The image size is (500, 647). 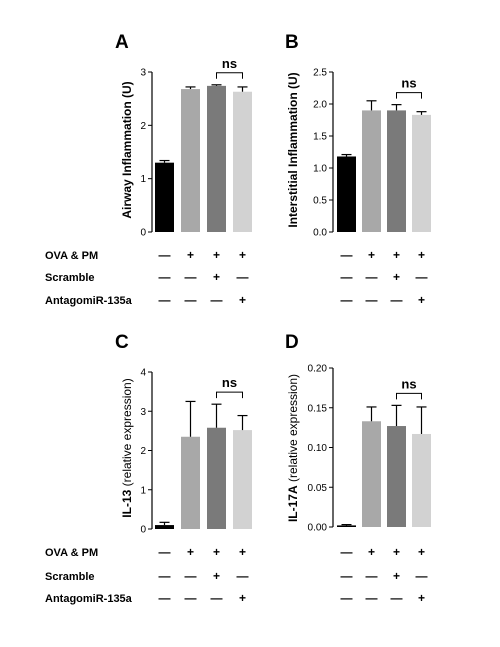 I want to click on panel-a-significance-label: ns, so click(x=229, y=63).